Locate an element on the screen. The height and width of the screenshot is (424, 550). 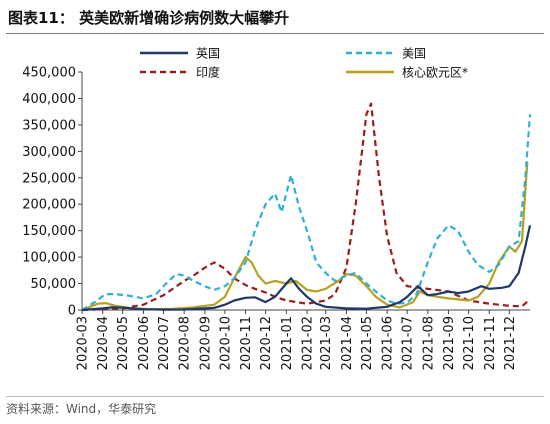
legend-label-1: 英国 is located at coordinates (208, 54).